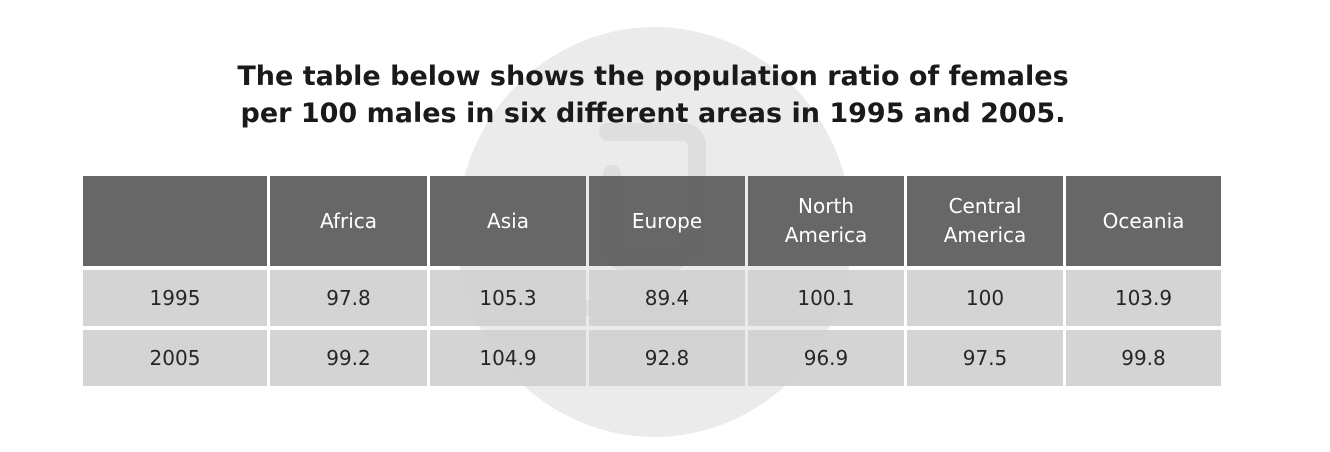 The image size is (1330, 452). Describe the element at coordinates (348, 358) in the screenshot. I see `table-cell: 99.2` at that location.